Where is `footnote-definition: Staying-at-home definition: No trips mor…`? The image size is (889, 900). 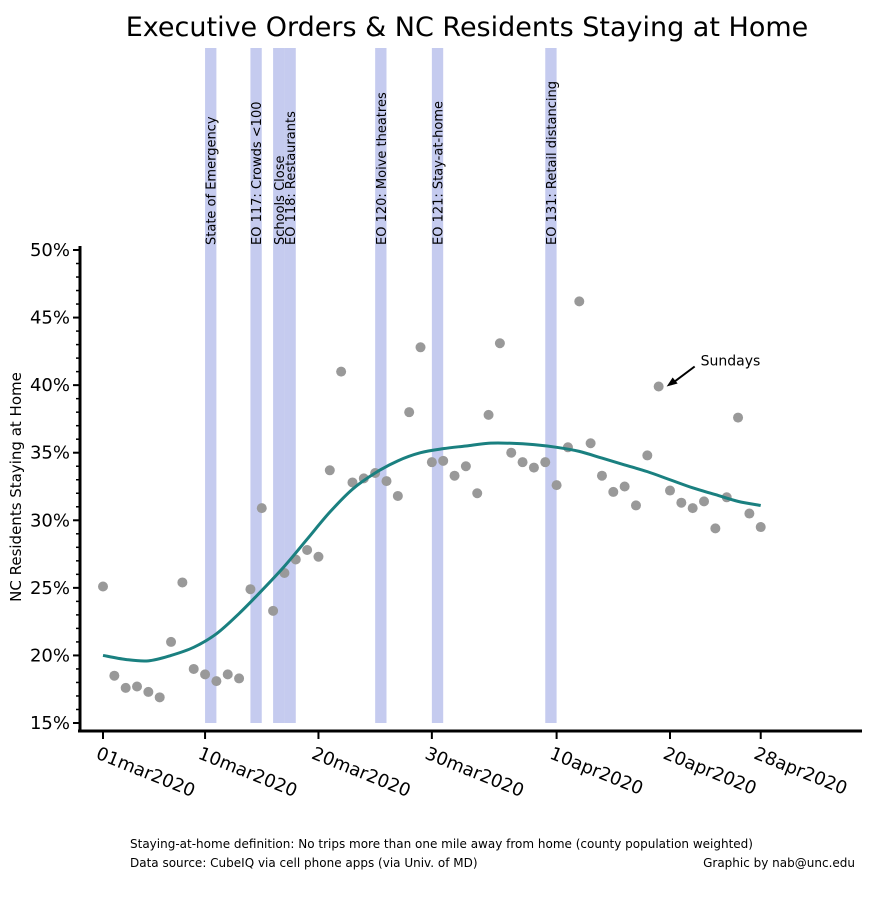
footnote-definition: Staying-at-home definition: No trips mor… is located at coordinates (441, 844).